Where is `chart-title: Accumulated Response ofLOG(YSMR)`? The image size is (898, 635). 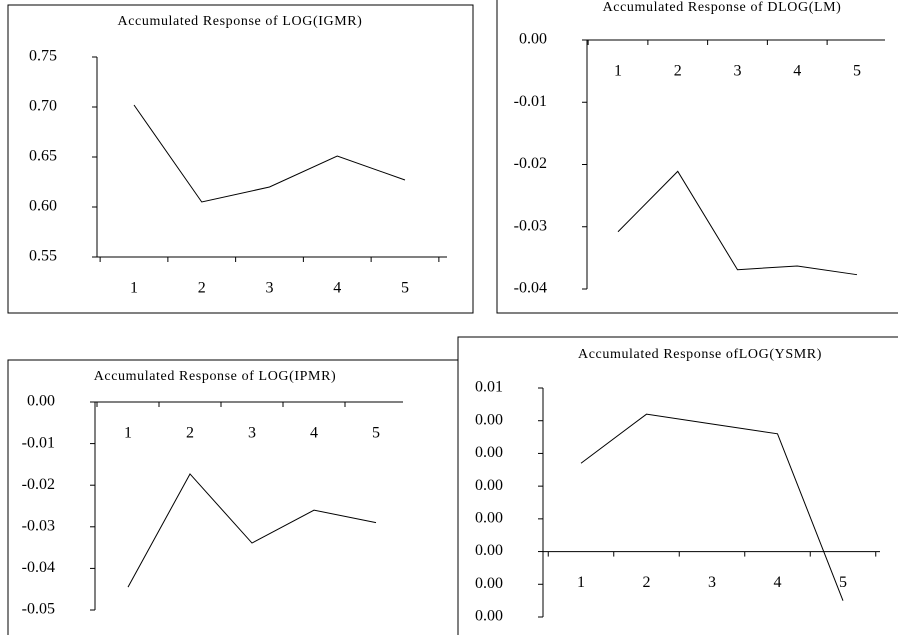
chart-title: Accumulated Response ofLOG(YSMR) is located at coordinates (700, 354).